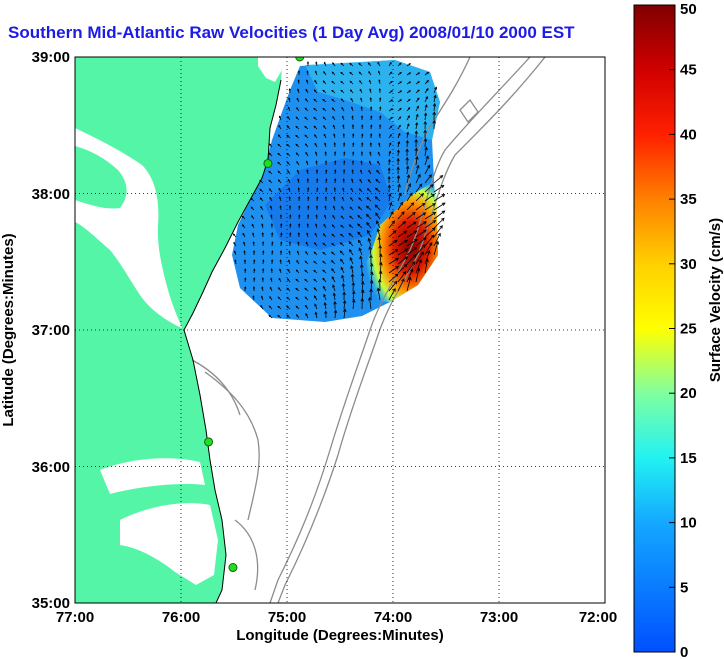 The height and width of the screenshot is (659, 724). Describe the element at coordinates (209, 442) in the screenshot. I see `radar-station-marker` at that location.